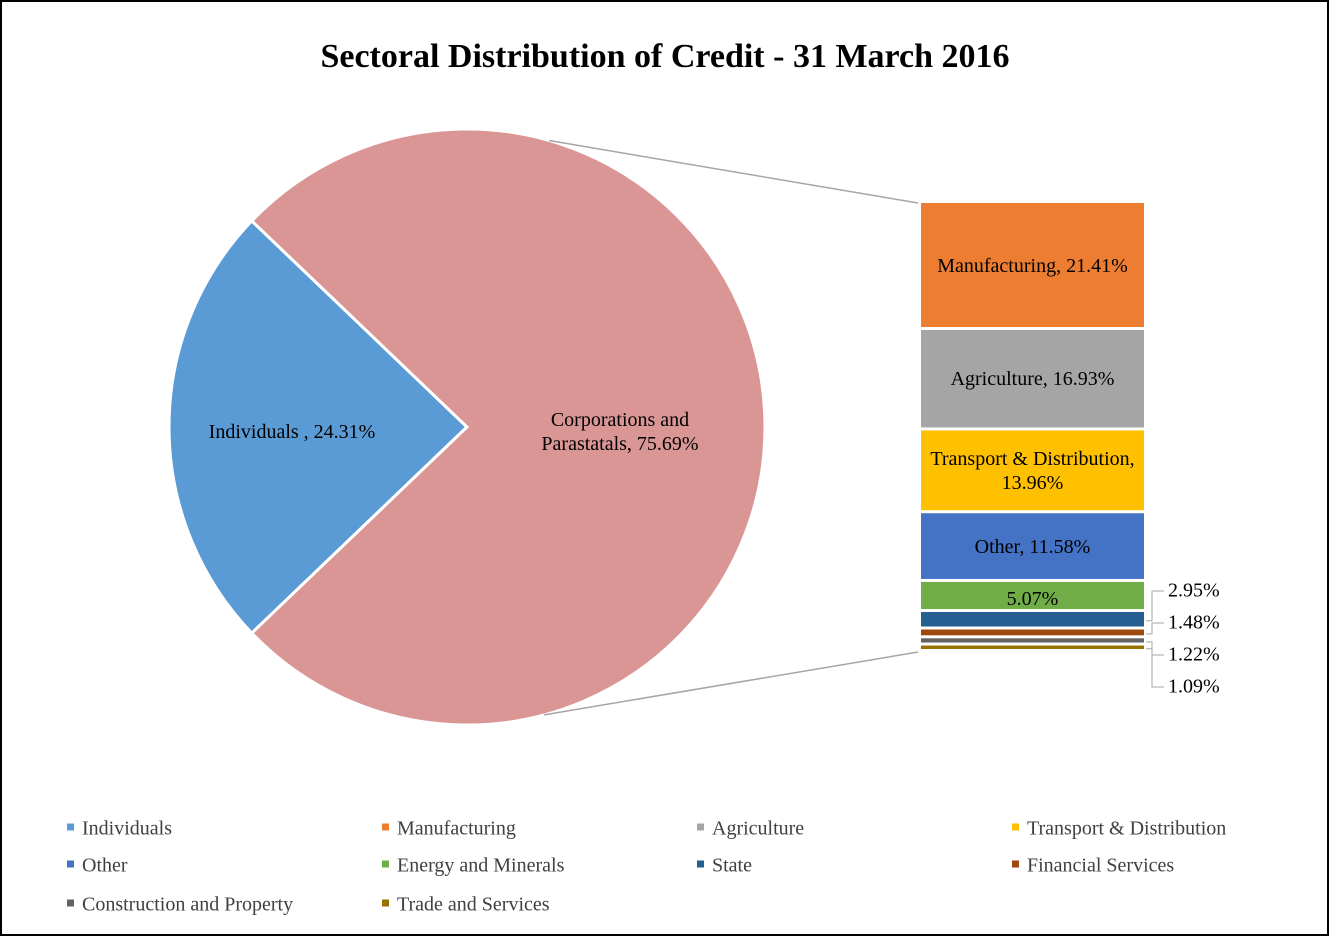  I want to click on segment-label: 2.95%, so click(1194, 590).